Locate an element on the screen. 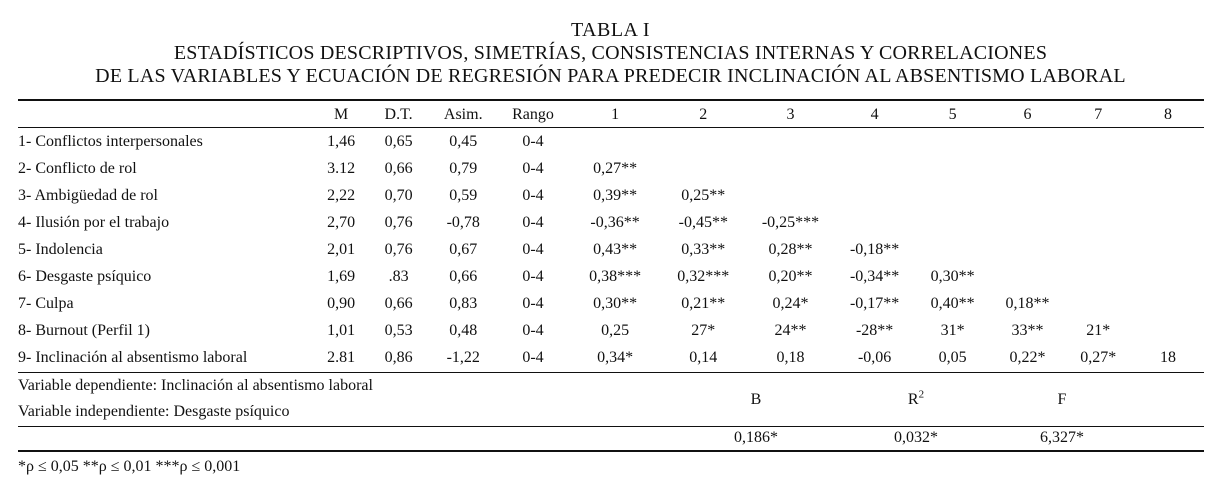 The image size is (1221, 492). table-cell: -0,06 is located at coordinates (874, 357).